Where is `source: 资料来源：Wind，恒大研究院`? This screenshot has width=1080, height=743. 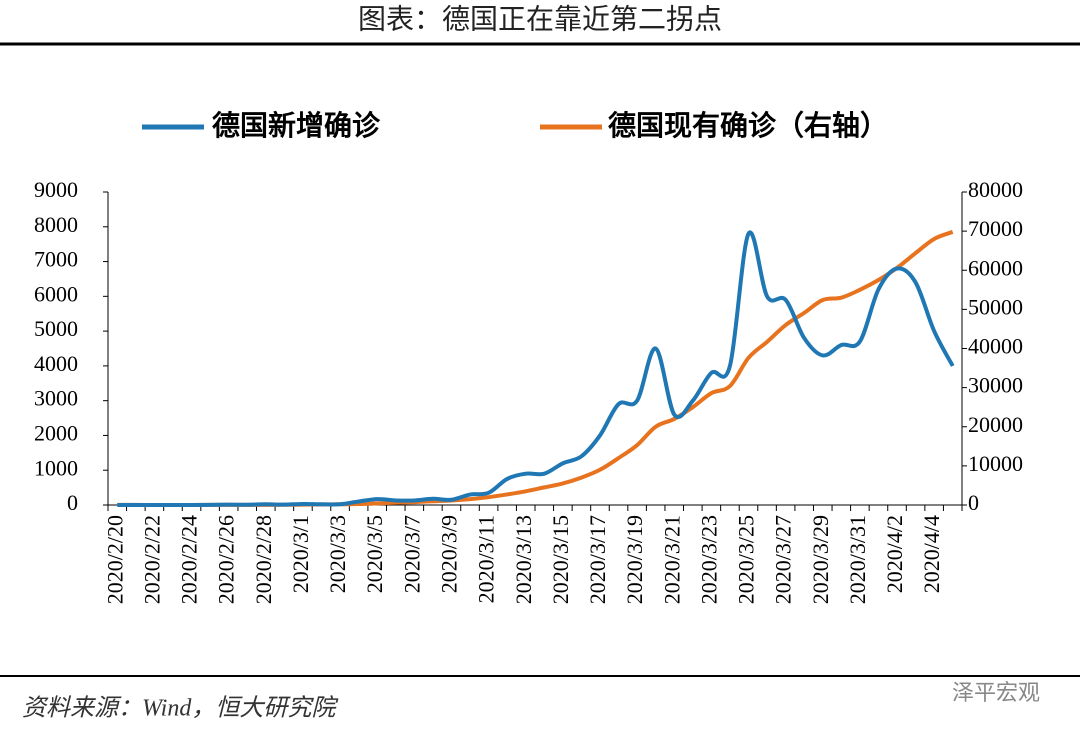
source: 资料来源：Wind，恒大研究院 is located at coordinates (180, 708).